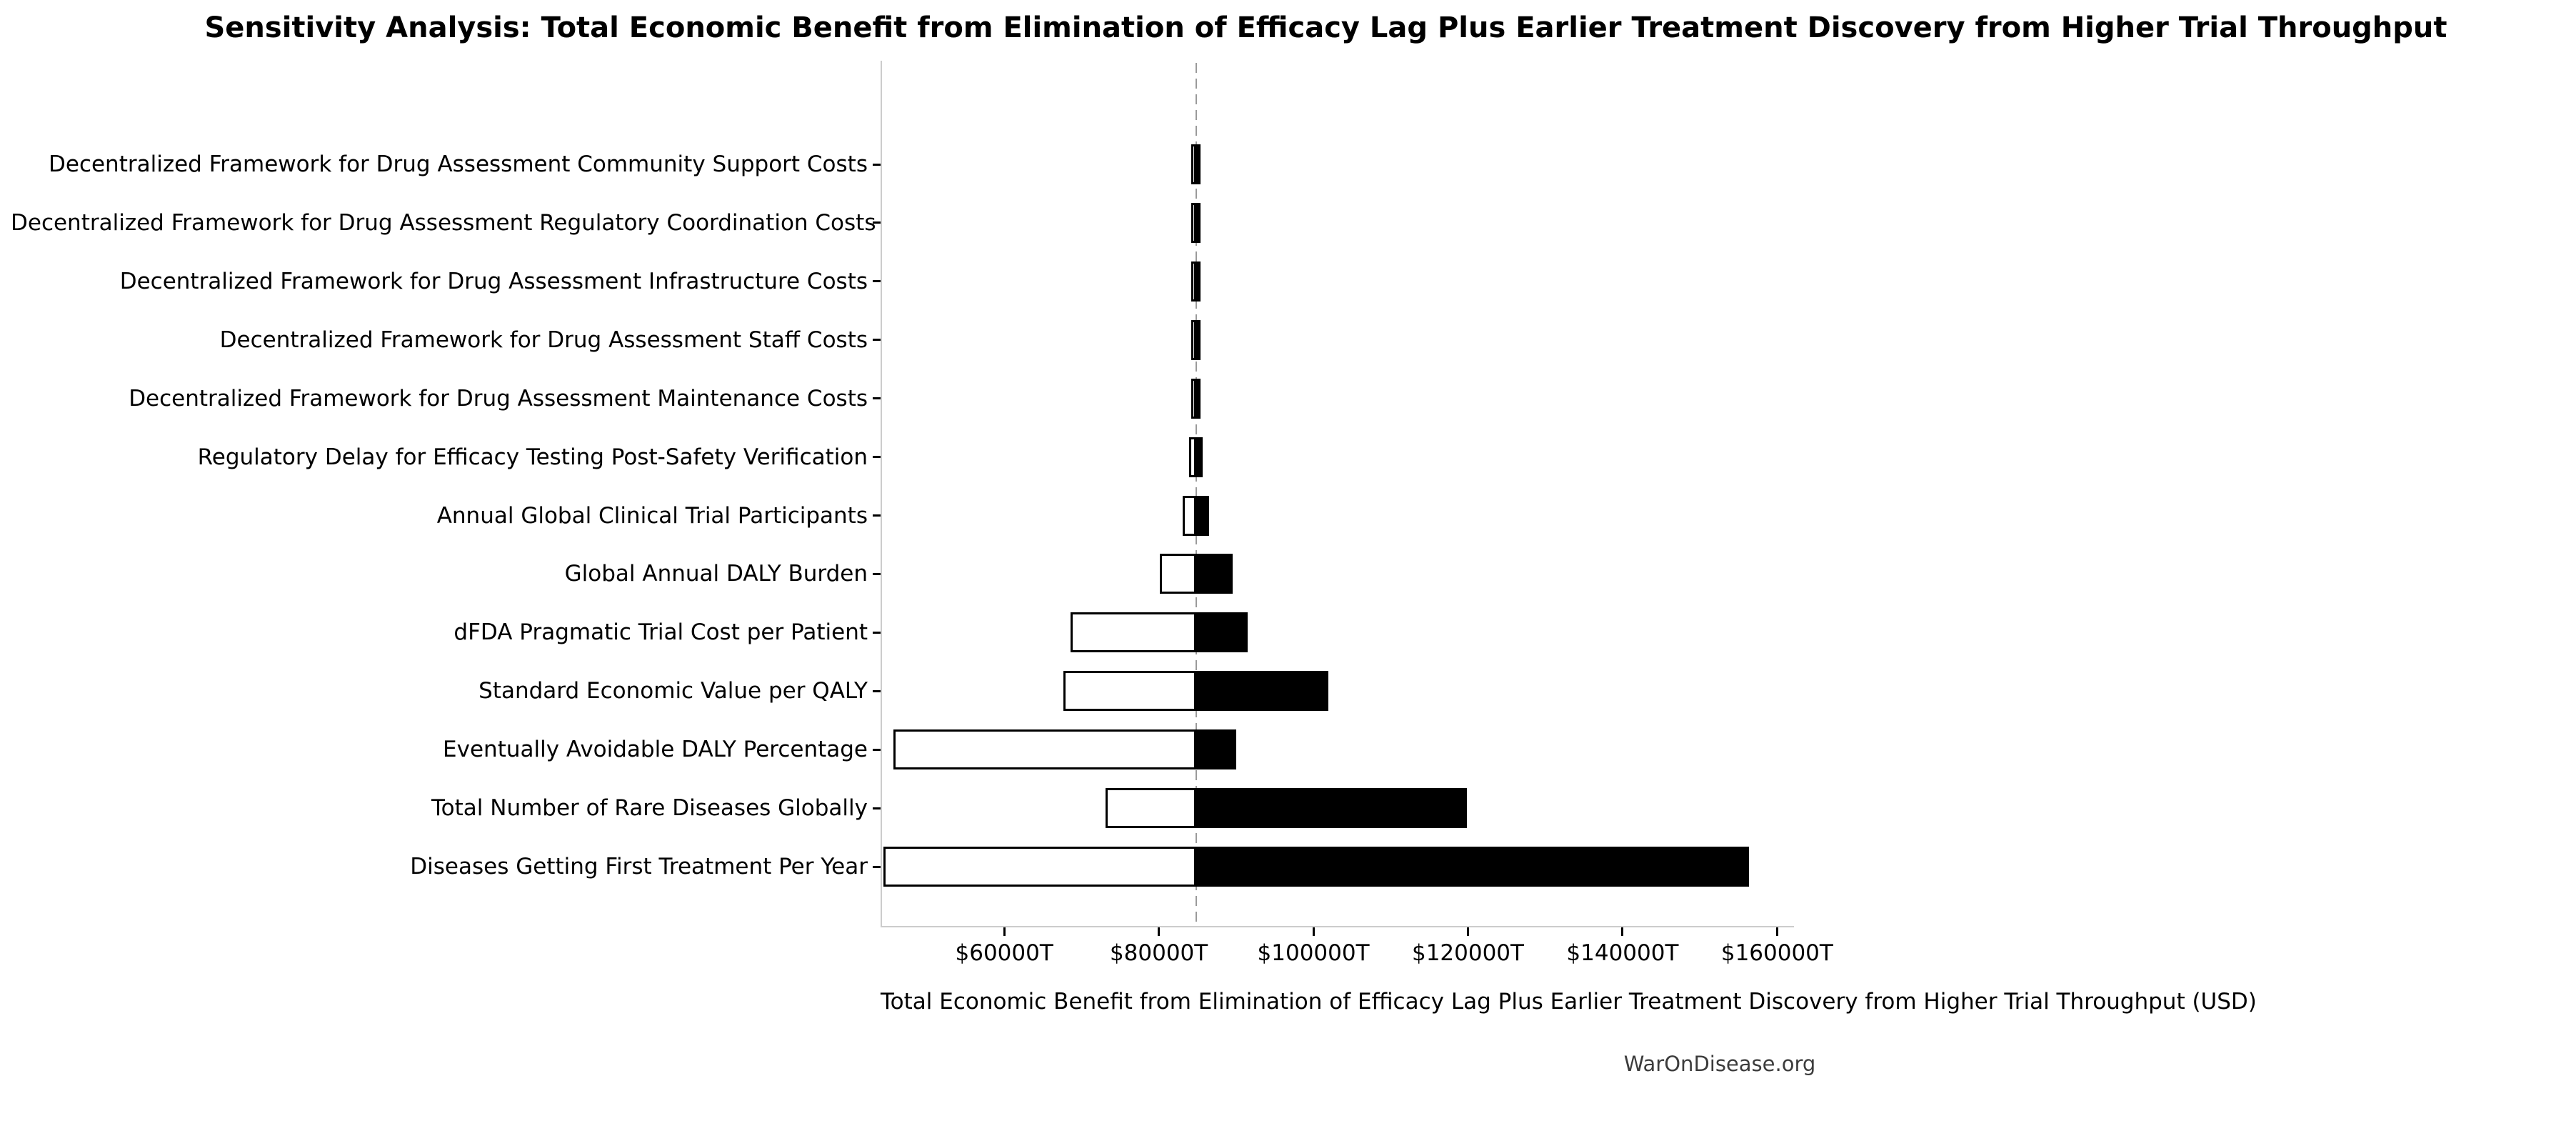 The height and width of the screenshot is (1121, 2576). I want to click on x-axis-tick-label: $160000T, so click(1776, 953).